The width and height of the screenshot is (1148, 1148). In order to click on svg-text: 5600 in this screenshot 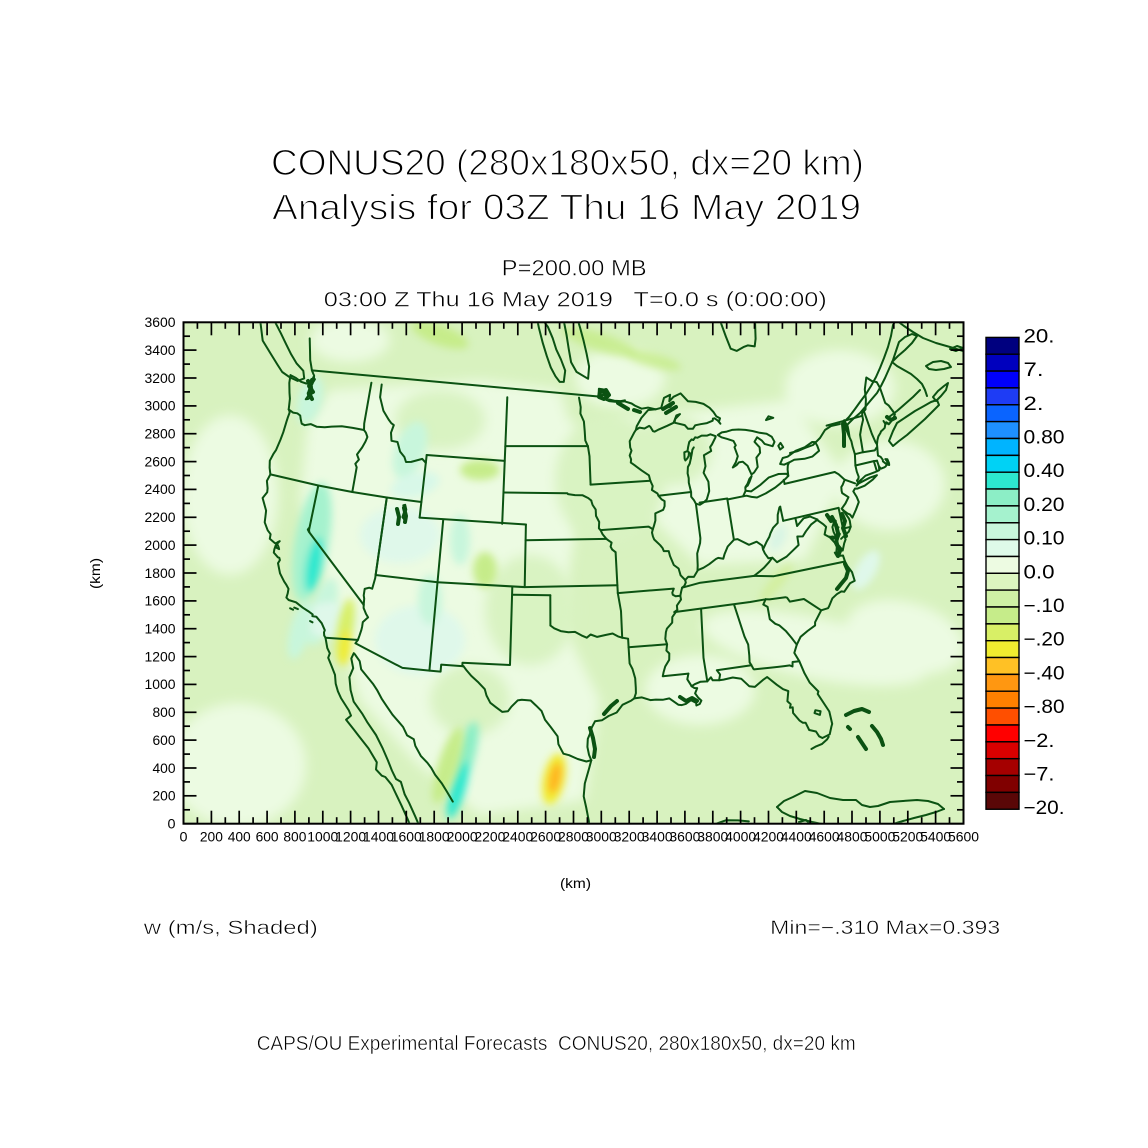, I will do `click(963, 837)`.